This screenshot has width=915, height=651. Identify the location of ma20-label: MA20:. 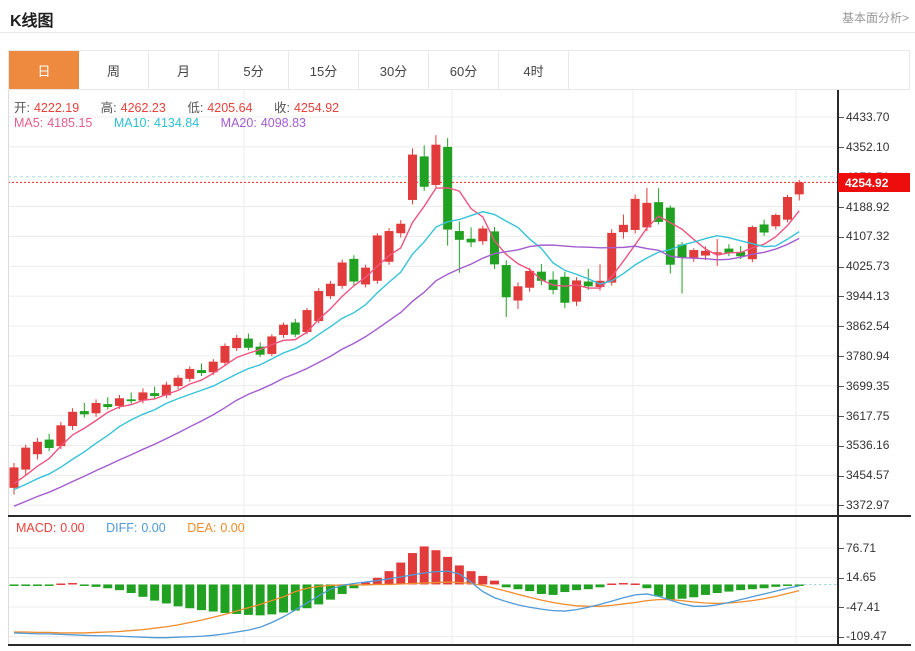
(238, 123).